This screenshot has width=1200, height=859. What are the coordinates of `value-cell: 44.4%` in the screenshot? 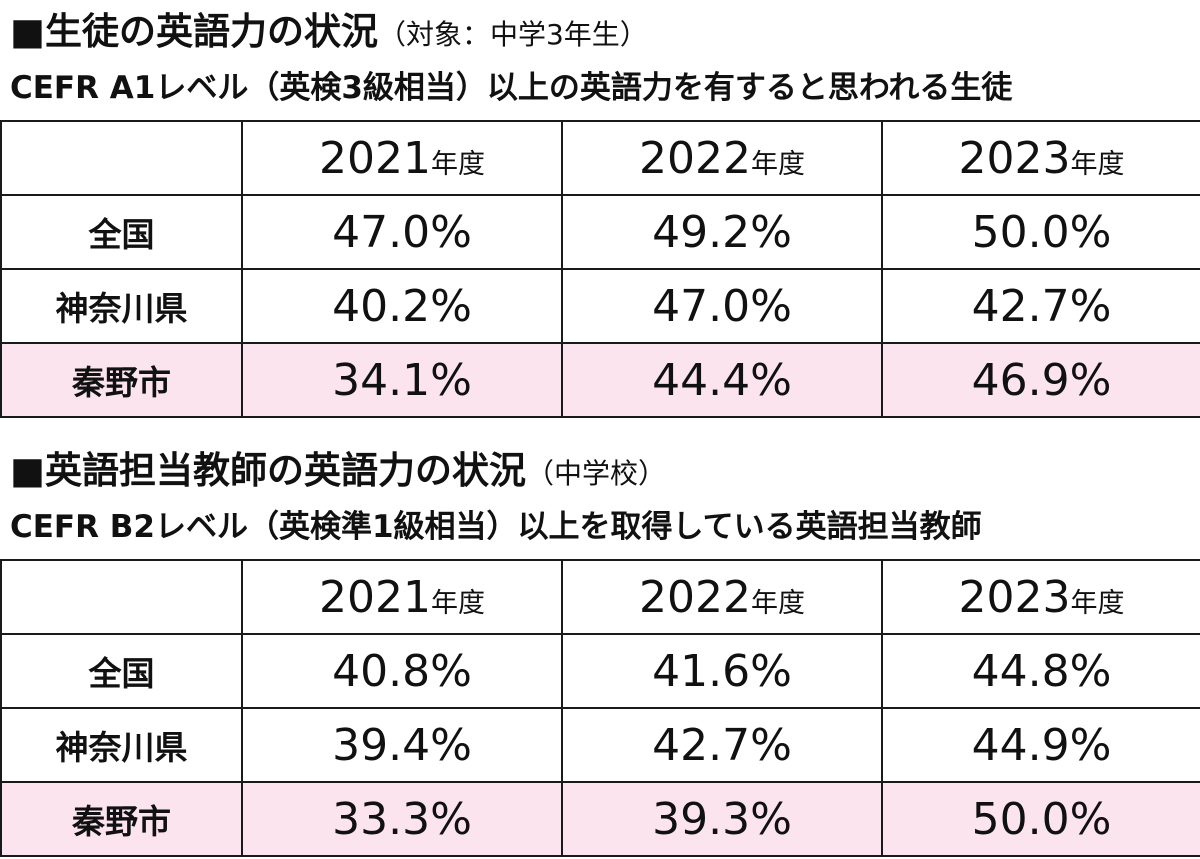 It's located at (722, 380).